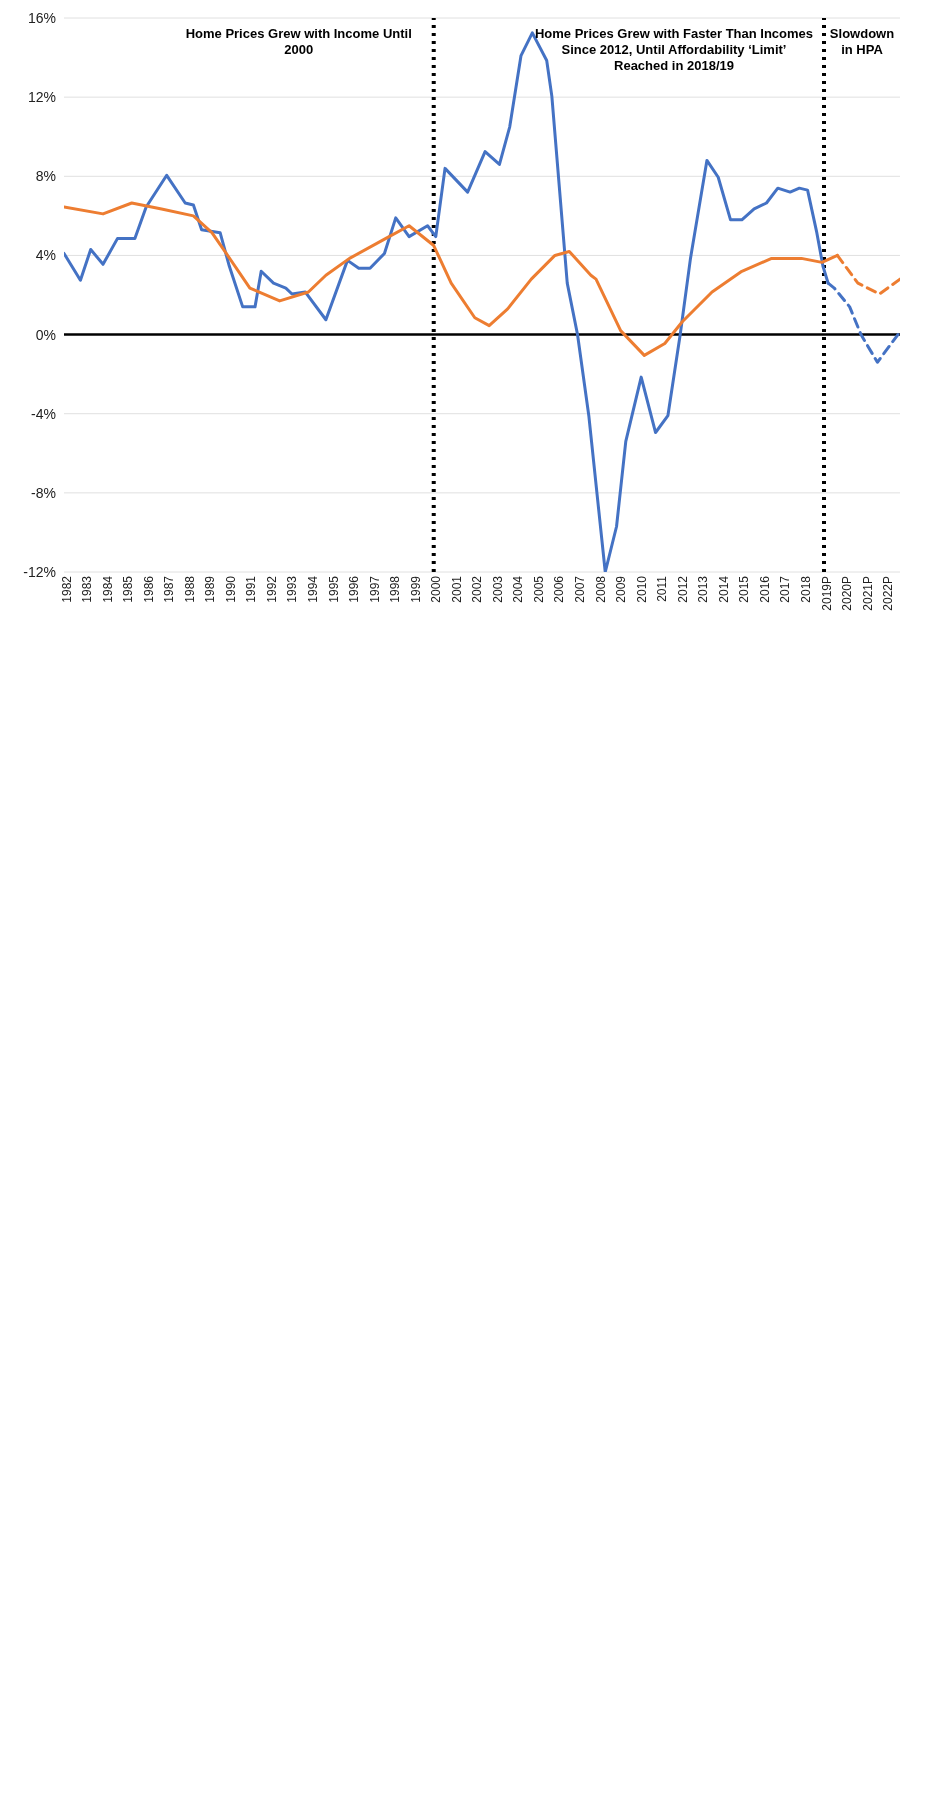 The height and width of the screenshot is (1811, 932). What do you see at coordinates (210, 589) in the screenshot?
I see `x-tick-label: 1989` at bounding box center [210, 589].